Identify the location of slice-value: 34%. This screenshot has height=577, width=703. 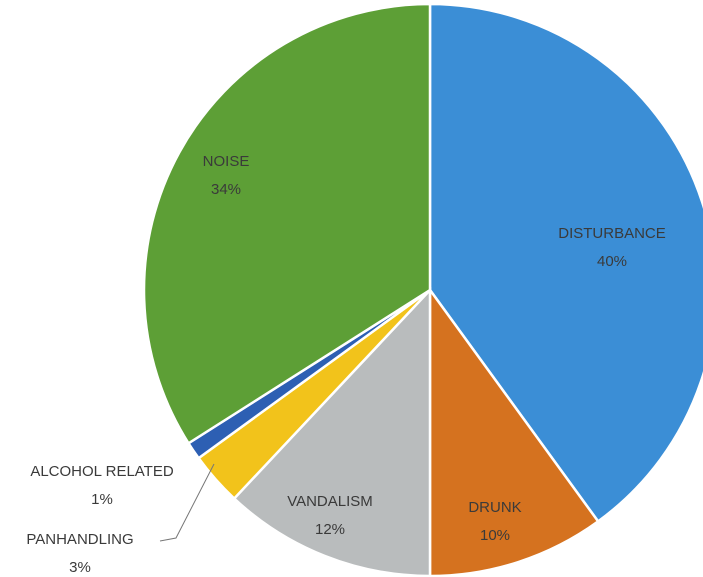
(226, 189).